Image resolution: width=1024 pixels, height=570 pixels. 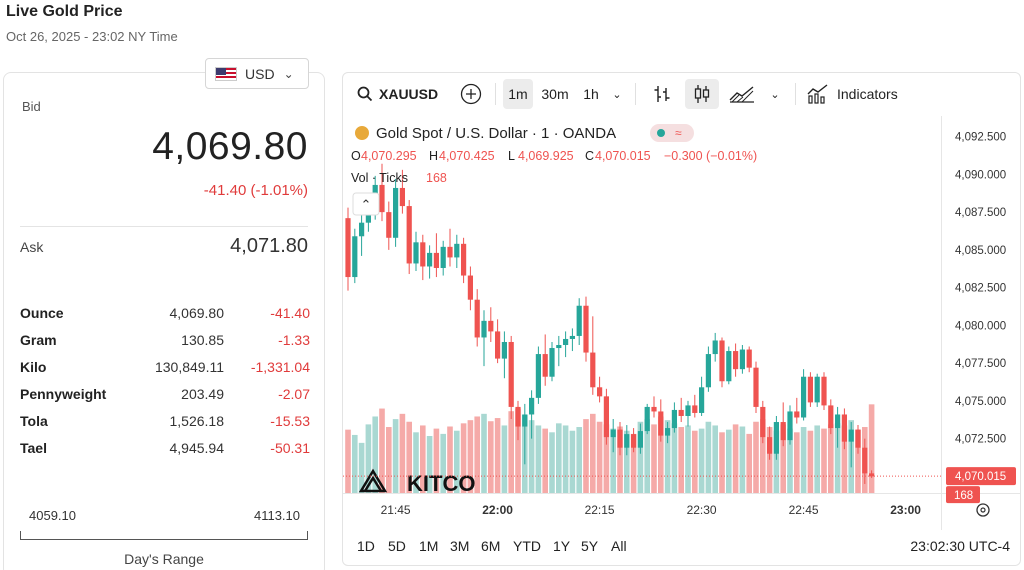 What do you see at coordinates (255, 190) in the screenshot?
I see `bid-change: -41.40 (-1.01%)` at bounding box center [255, 190].